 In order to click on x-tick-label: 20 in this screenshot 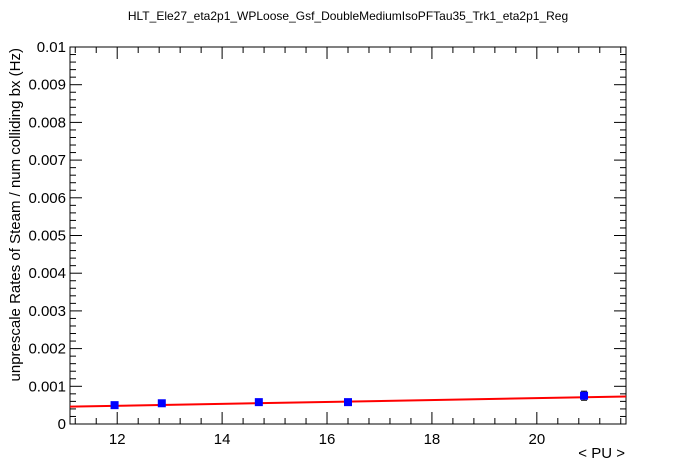, I will do `click(536, 439)`.